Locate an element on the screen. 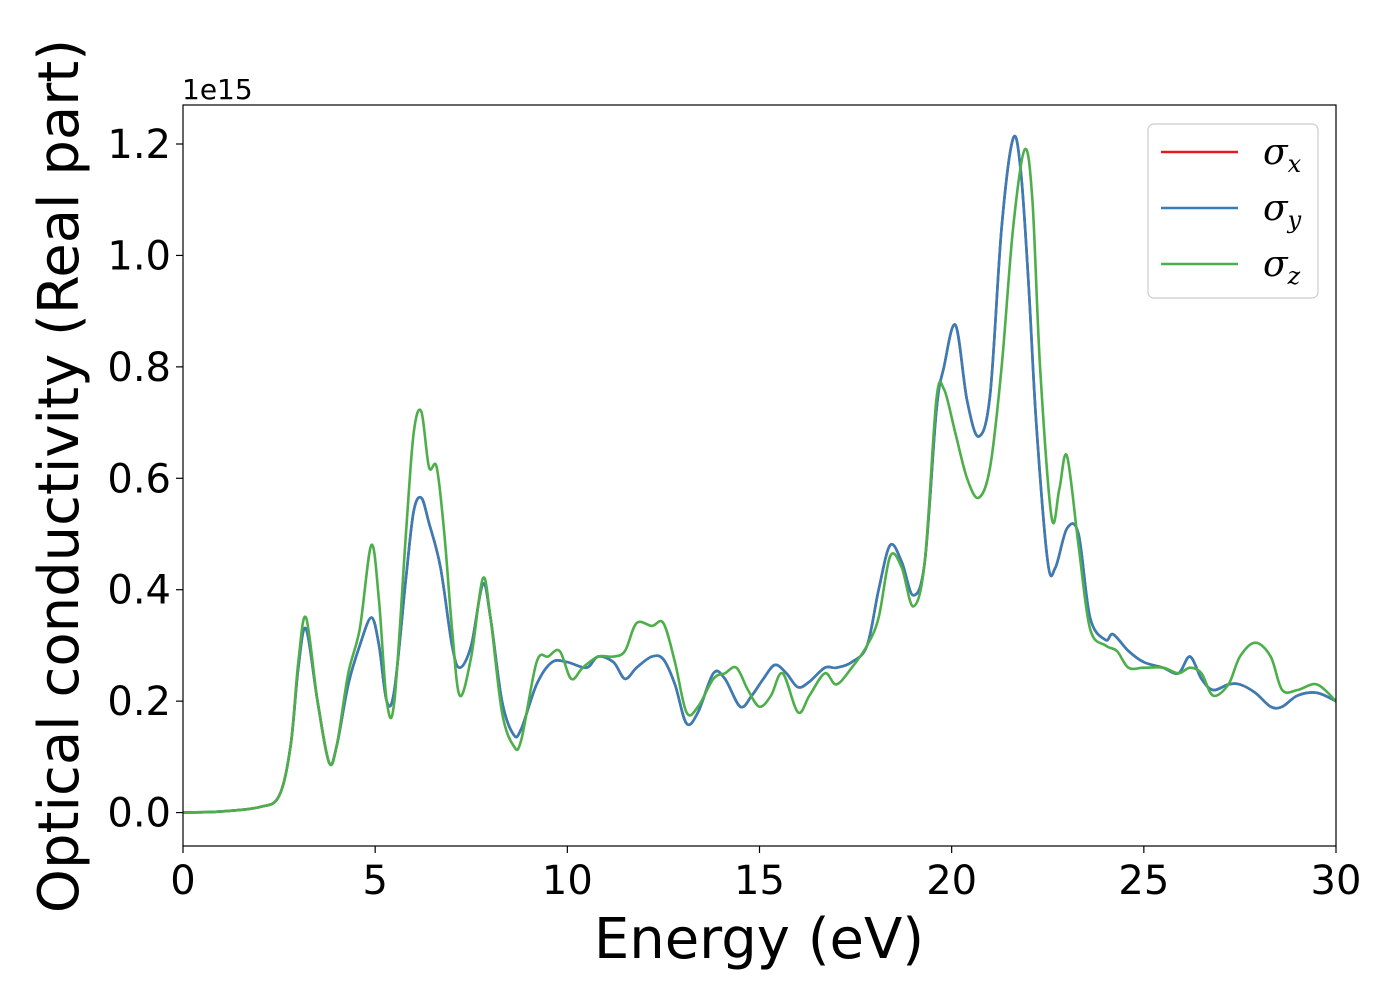 The width and height of the screenshot is (1400, 1000). legend-label-x: σx is located at coordinates (1282, 155).